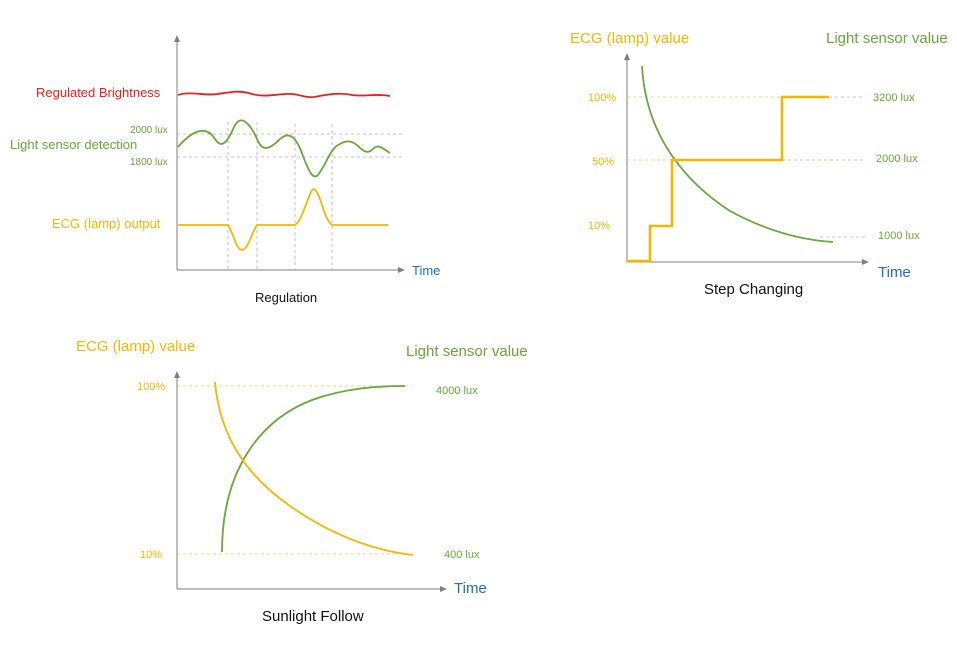 This screenshot has height=646, width=957. Describe the element at coordinates (284, 148) in the screenshot. I see `light-sensor-curve` at that location.